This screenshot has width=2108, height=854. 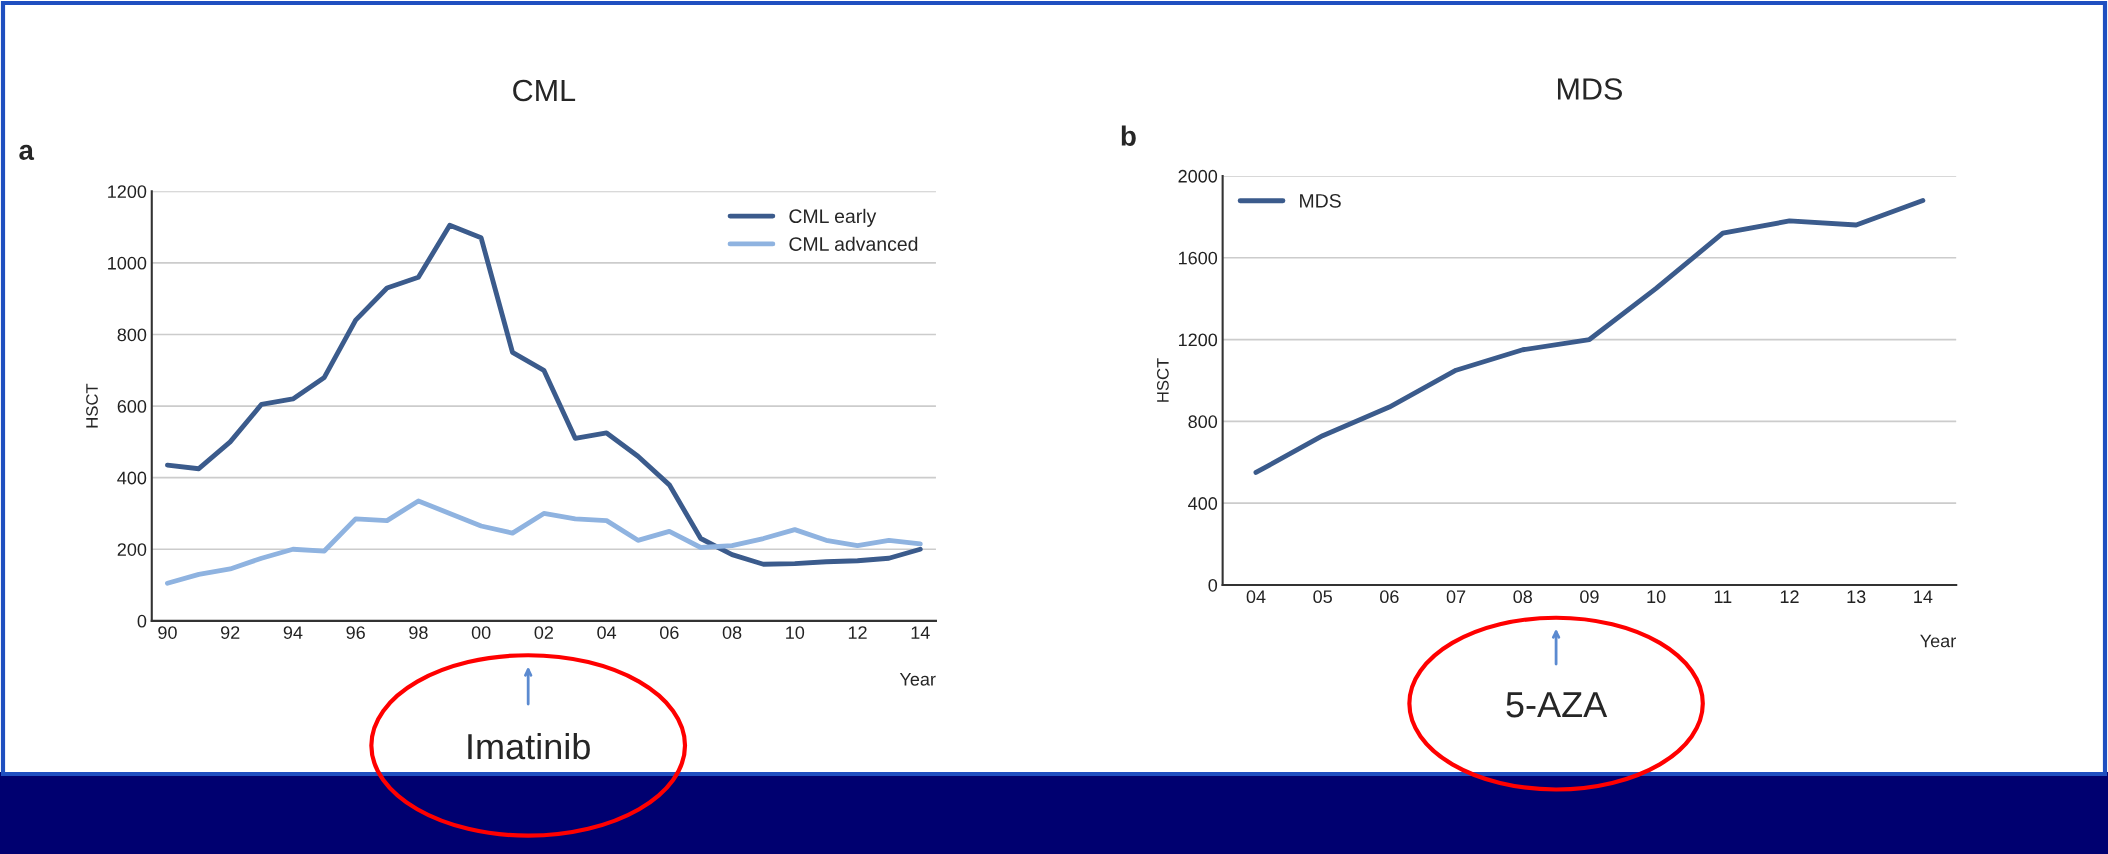 What do you see at coordinates (1322, 597) in the screenshot?
I see `x-tick-label: 05` at bounding box center [1322, 597].